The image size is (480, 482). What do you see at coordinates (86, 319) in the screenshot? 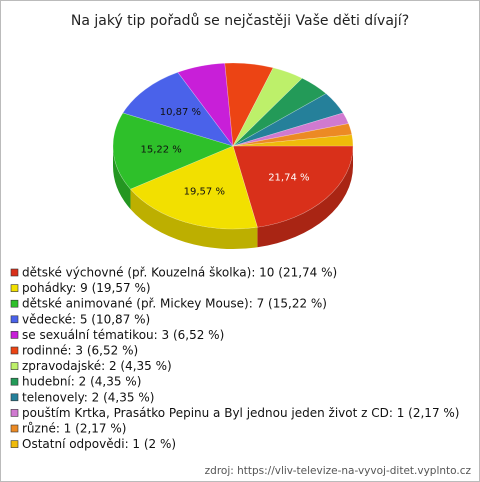
I see `legend-label: vědecké: 5 (10,87 %)` at bounding box center [86, 319].